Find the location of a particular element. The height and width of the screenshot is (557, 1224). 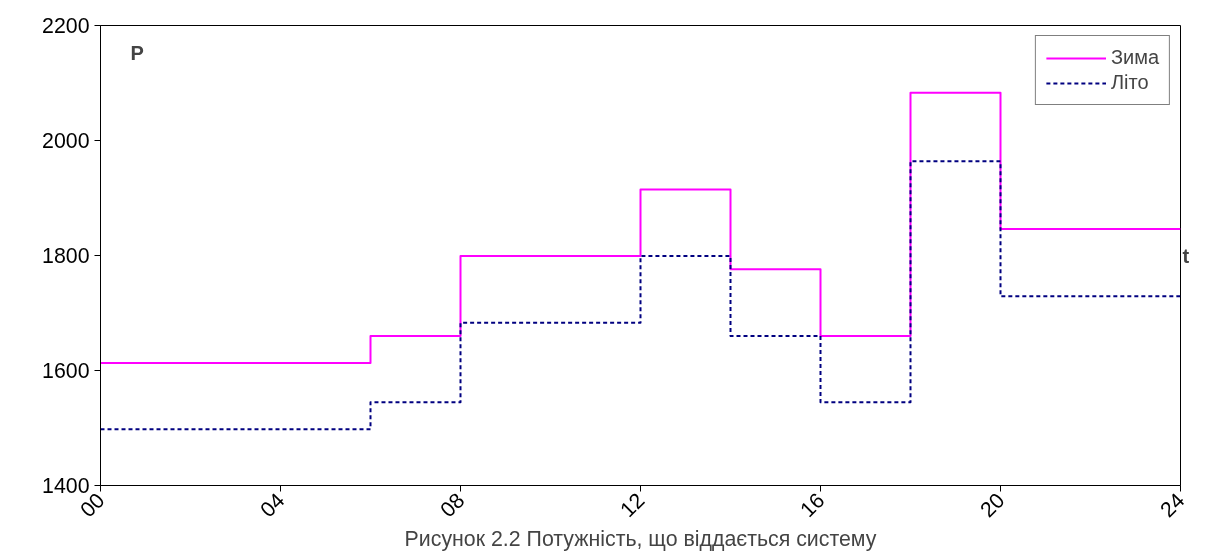

x-tick-label: 12 is located at coordinates (632, 505).